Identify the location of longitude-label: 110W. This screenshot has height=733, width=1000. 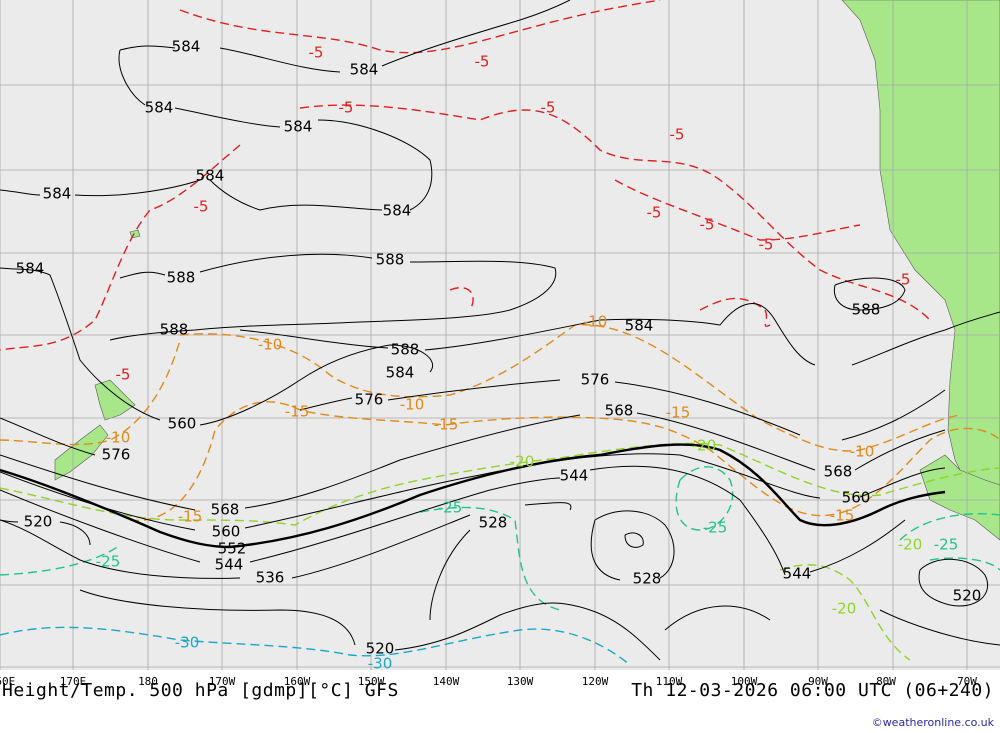
(669, 681).